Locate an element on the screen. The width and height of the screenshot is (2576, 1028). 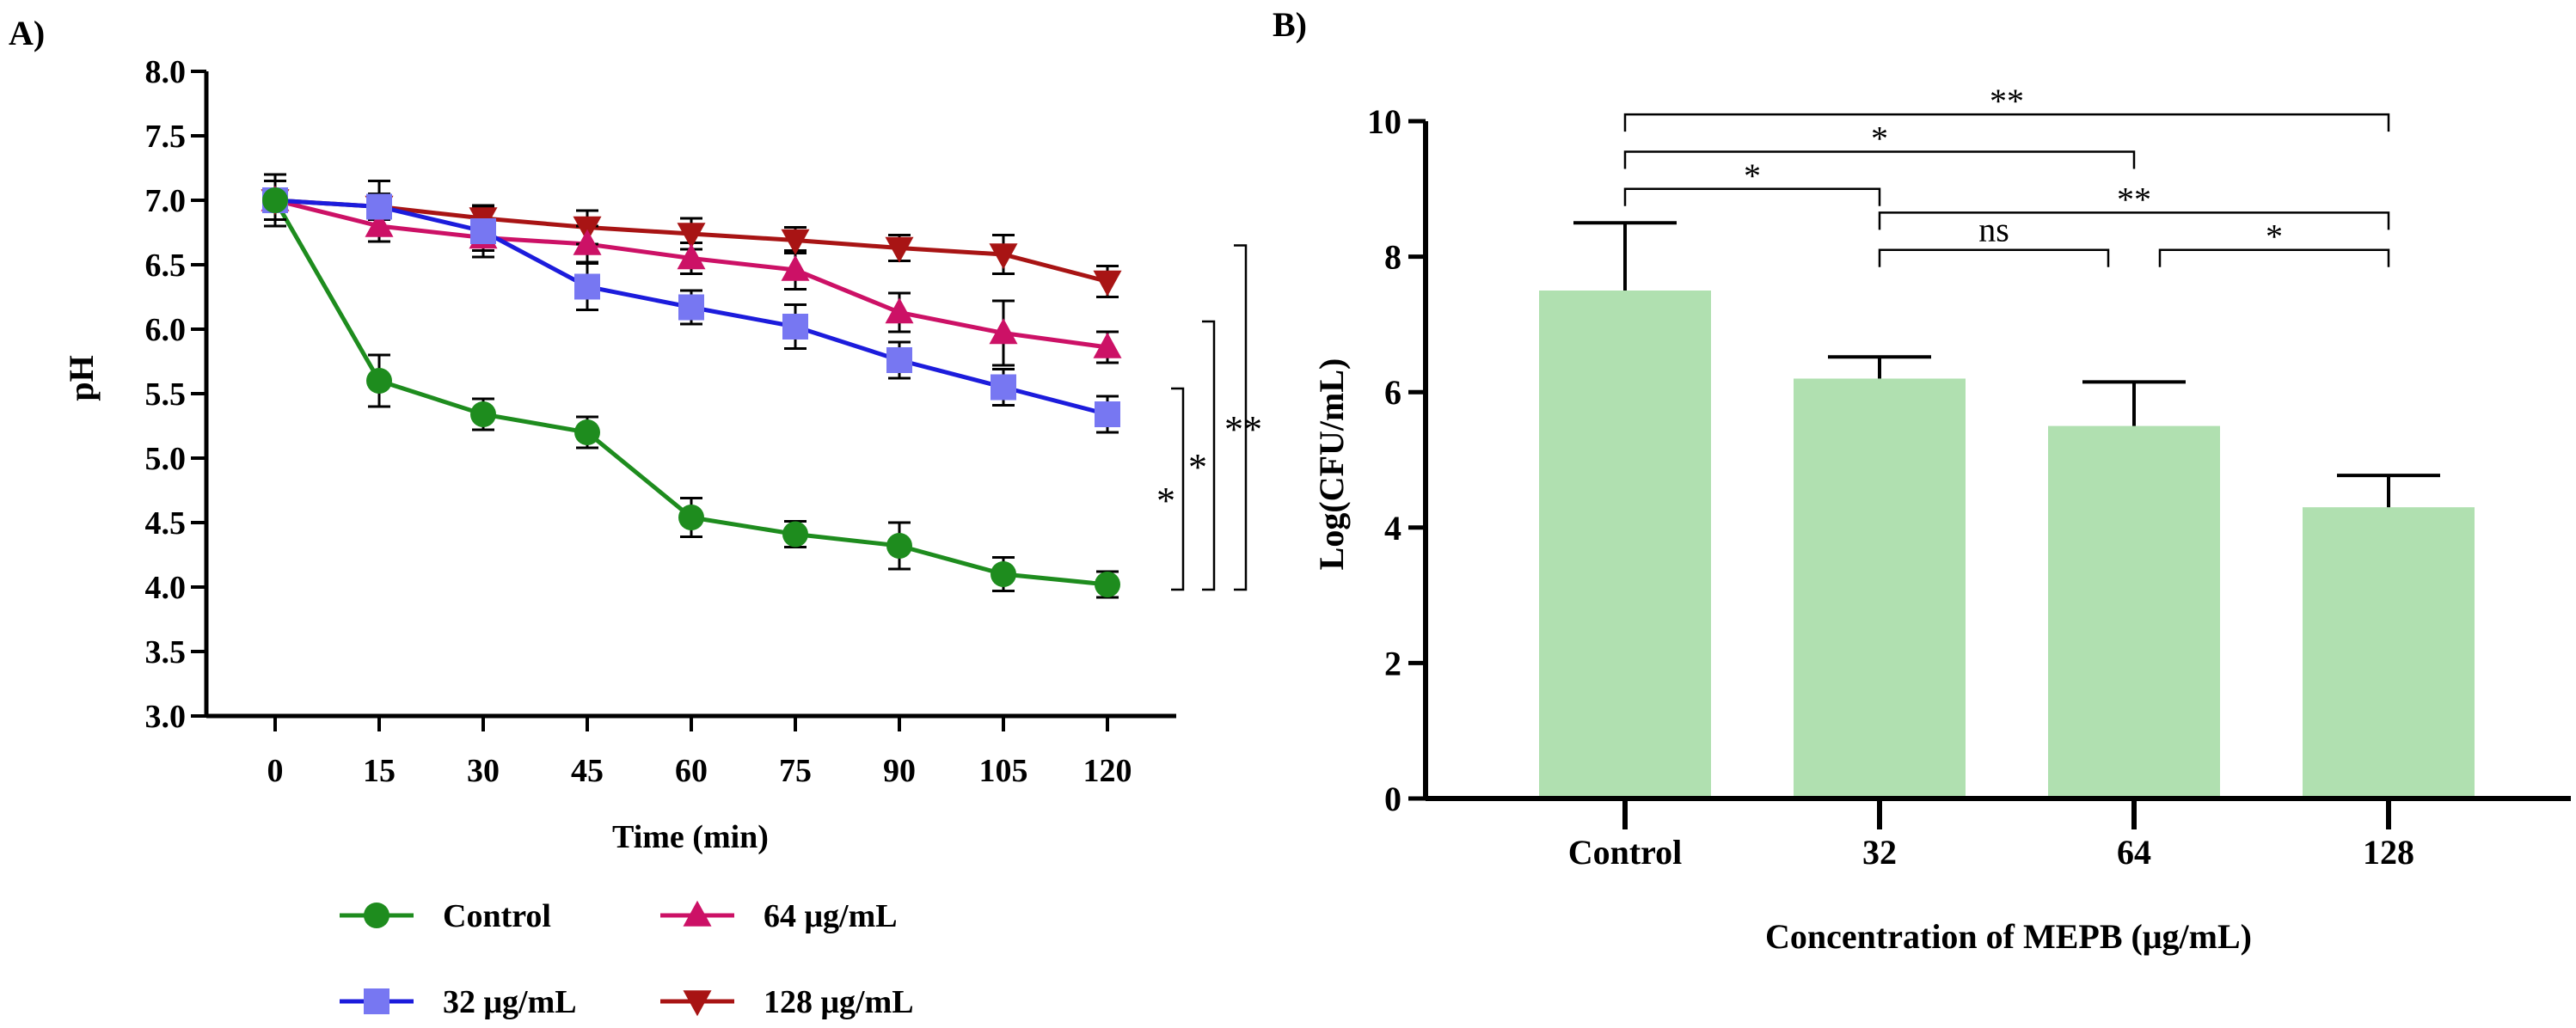
x-tick-label: 15 is located at coordinates (379, 771).